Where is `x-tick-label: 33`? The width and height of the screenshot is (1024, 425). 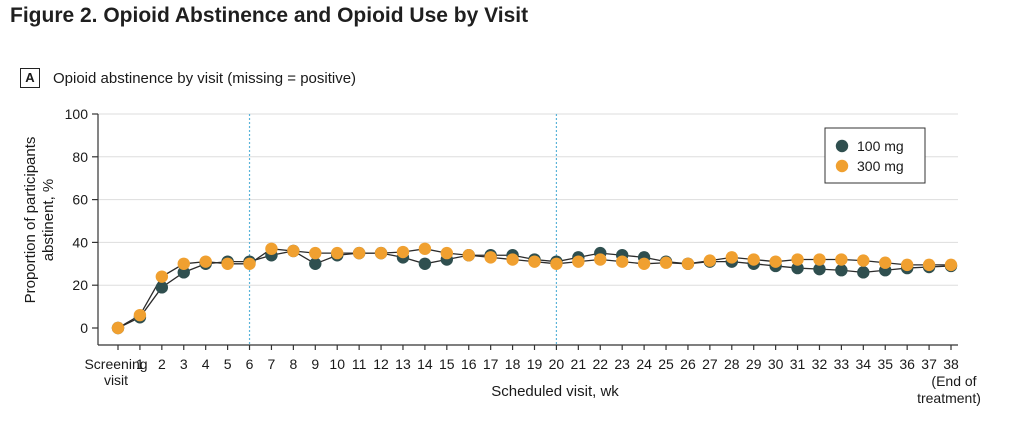 x-tick-label: 33 is located at coordinates (842, 364).